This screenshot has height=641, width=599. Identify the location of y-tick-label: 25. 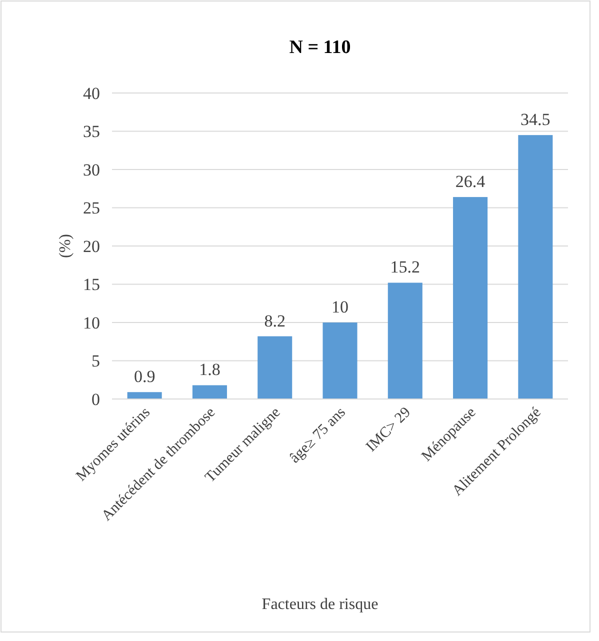
(91, 208).